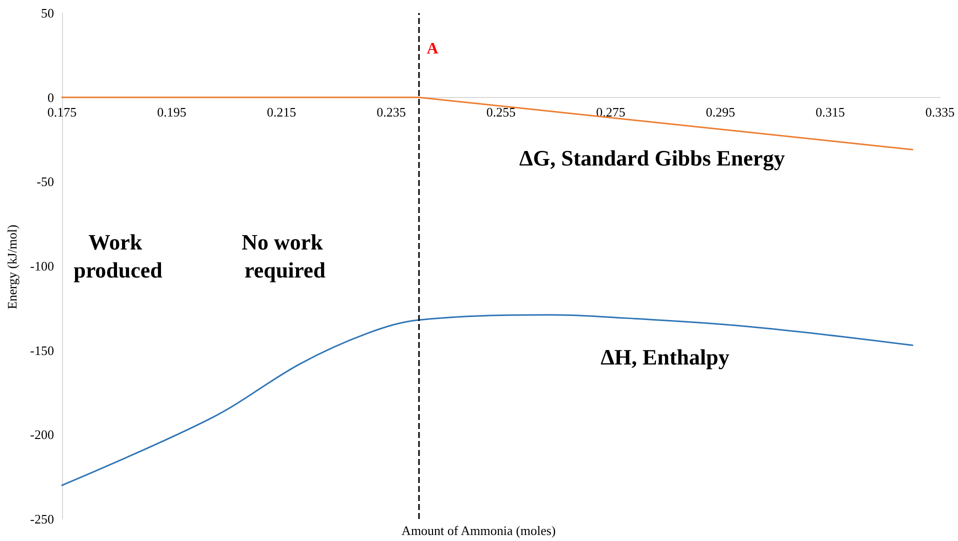 Image resolution: width=958 pixels, height=541 pixels. What do you see at coordinates (62, 112) in the screenshot?
I see `x-tick-label: 0.175` at bounding box center [62, 112].